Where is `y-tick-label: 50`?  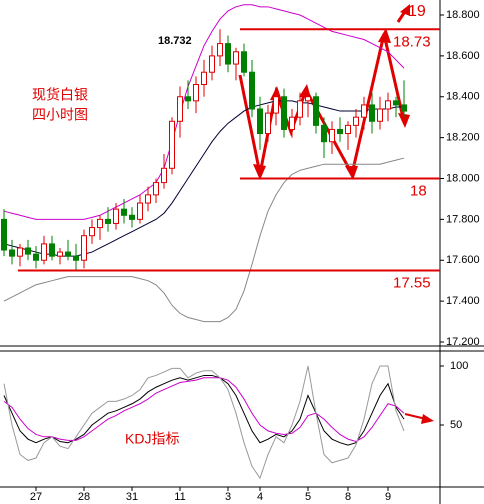 y-tick-label: 50 is located at coordinates (456, 425).